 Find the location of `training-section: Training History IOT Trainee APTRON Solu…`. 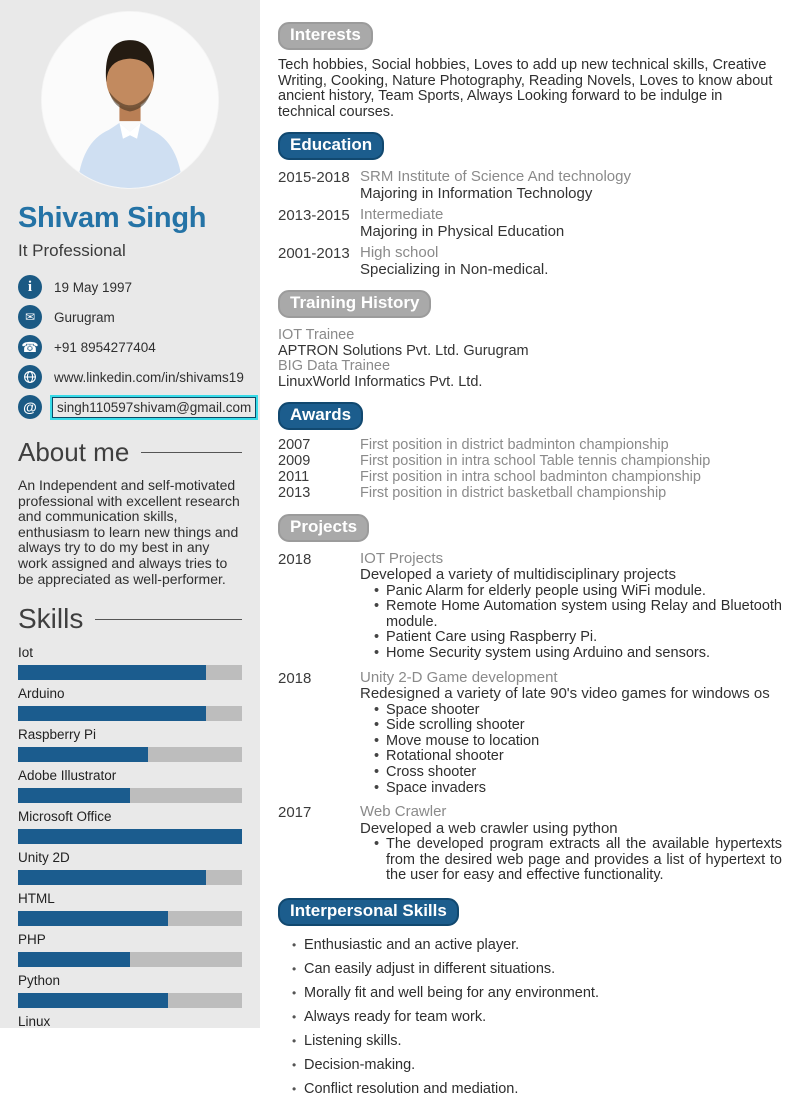

training-section: Training History IOT Trainee APTRON Solu… is located at coordinates (530, 340).